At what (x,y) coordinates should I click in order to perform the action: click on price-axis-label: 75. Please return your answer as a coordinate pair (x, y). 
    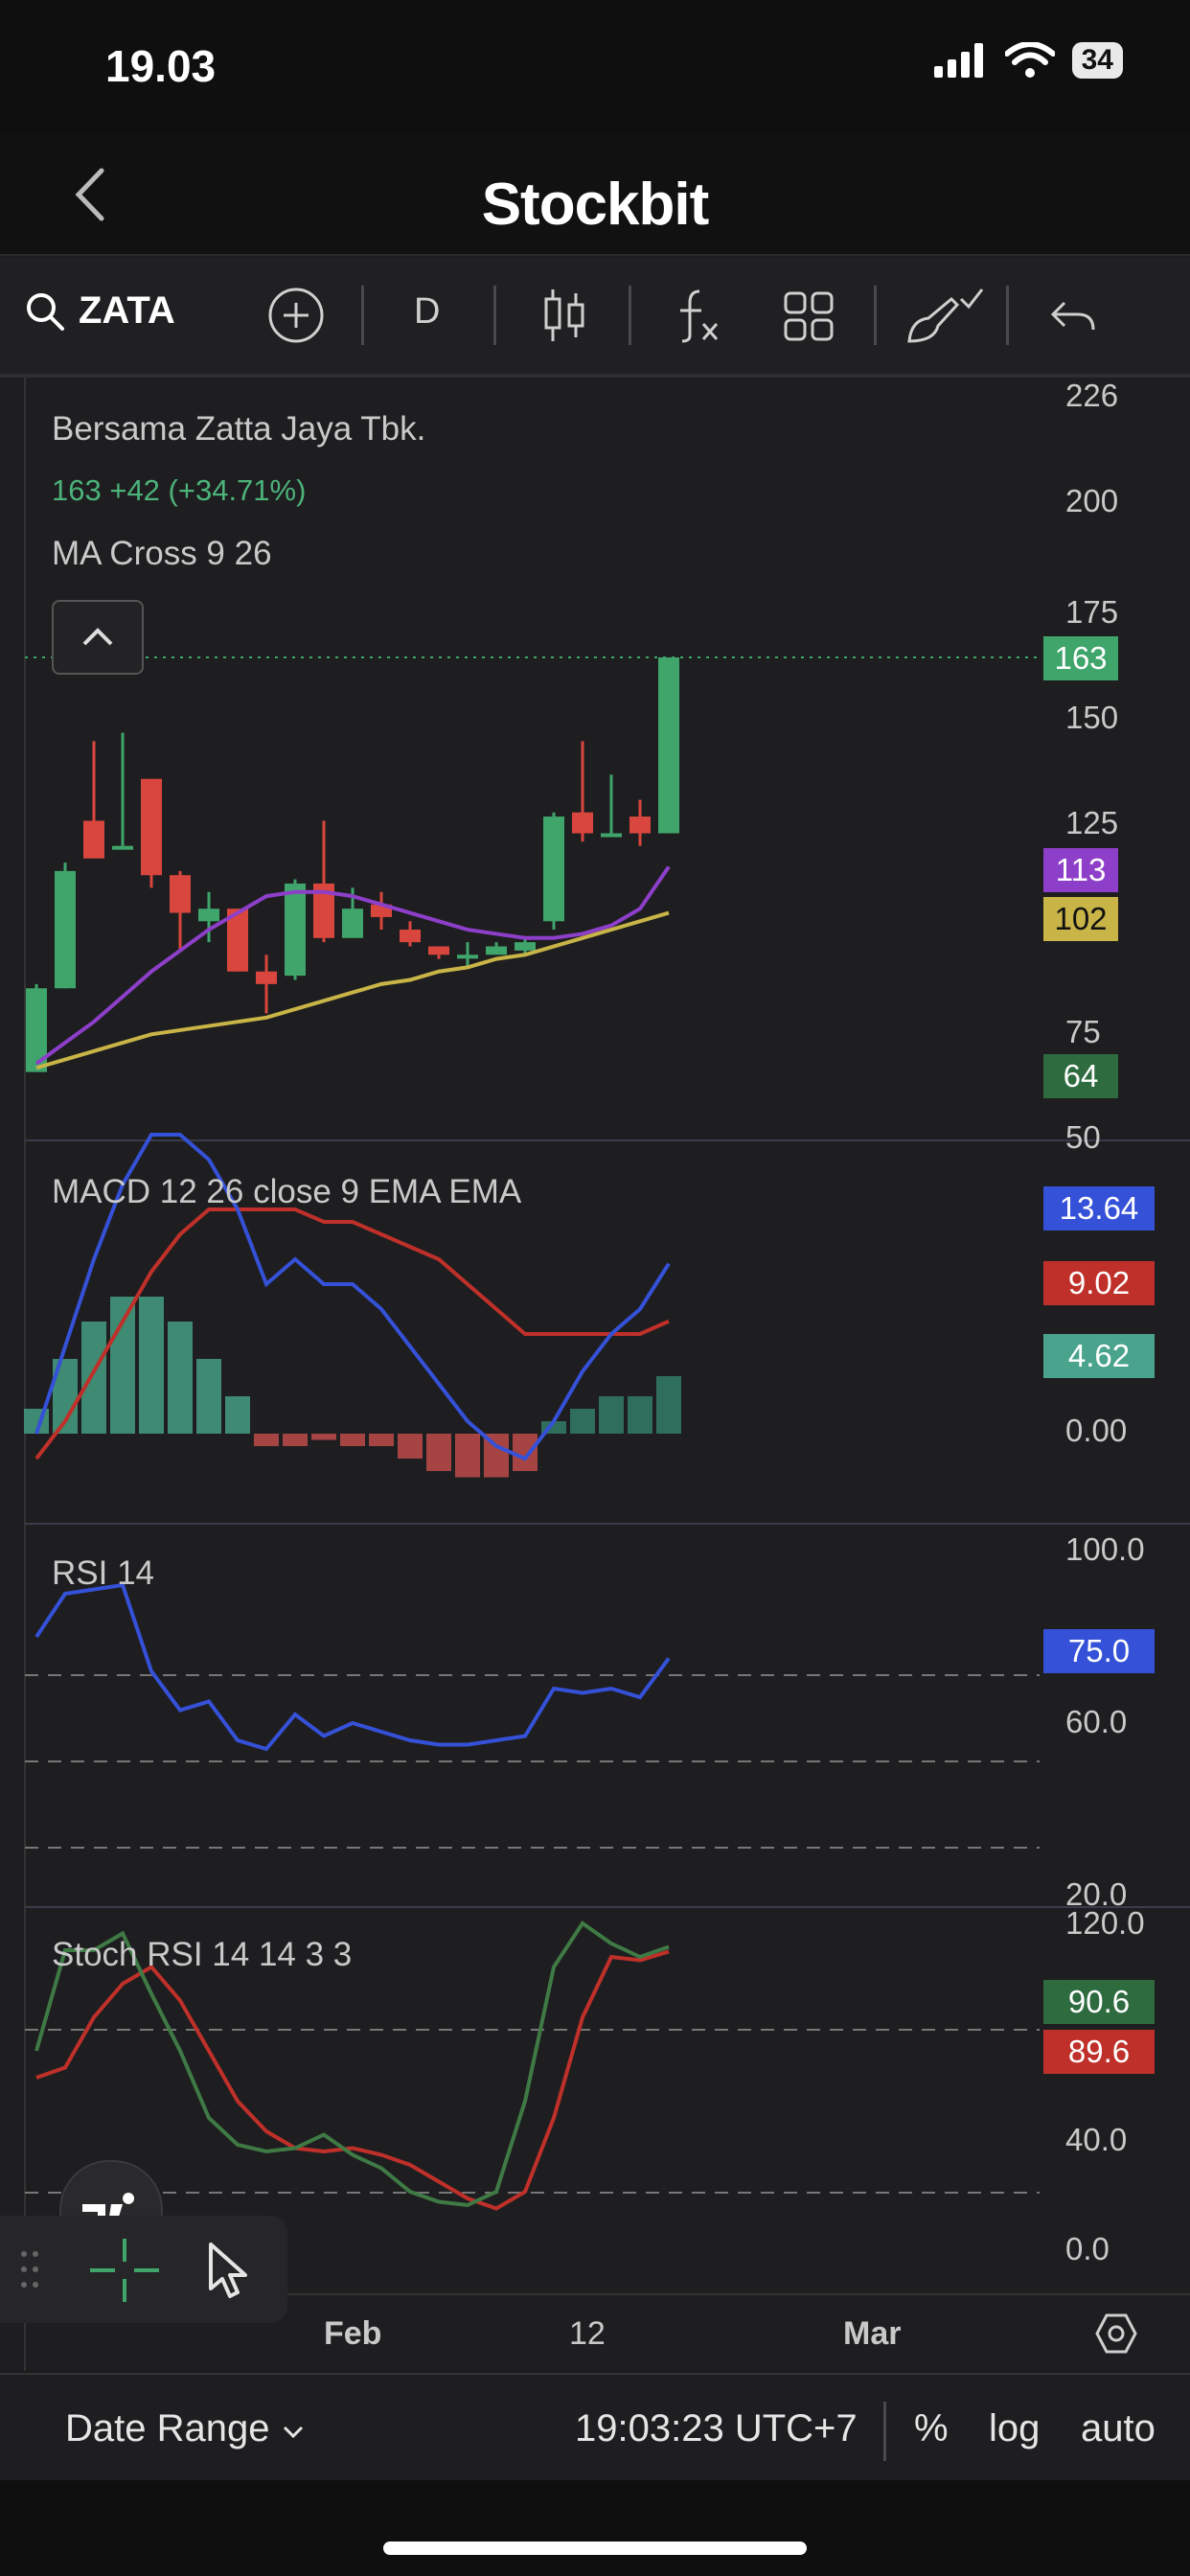
    Looking at the image, I should click on (1083, 1031).